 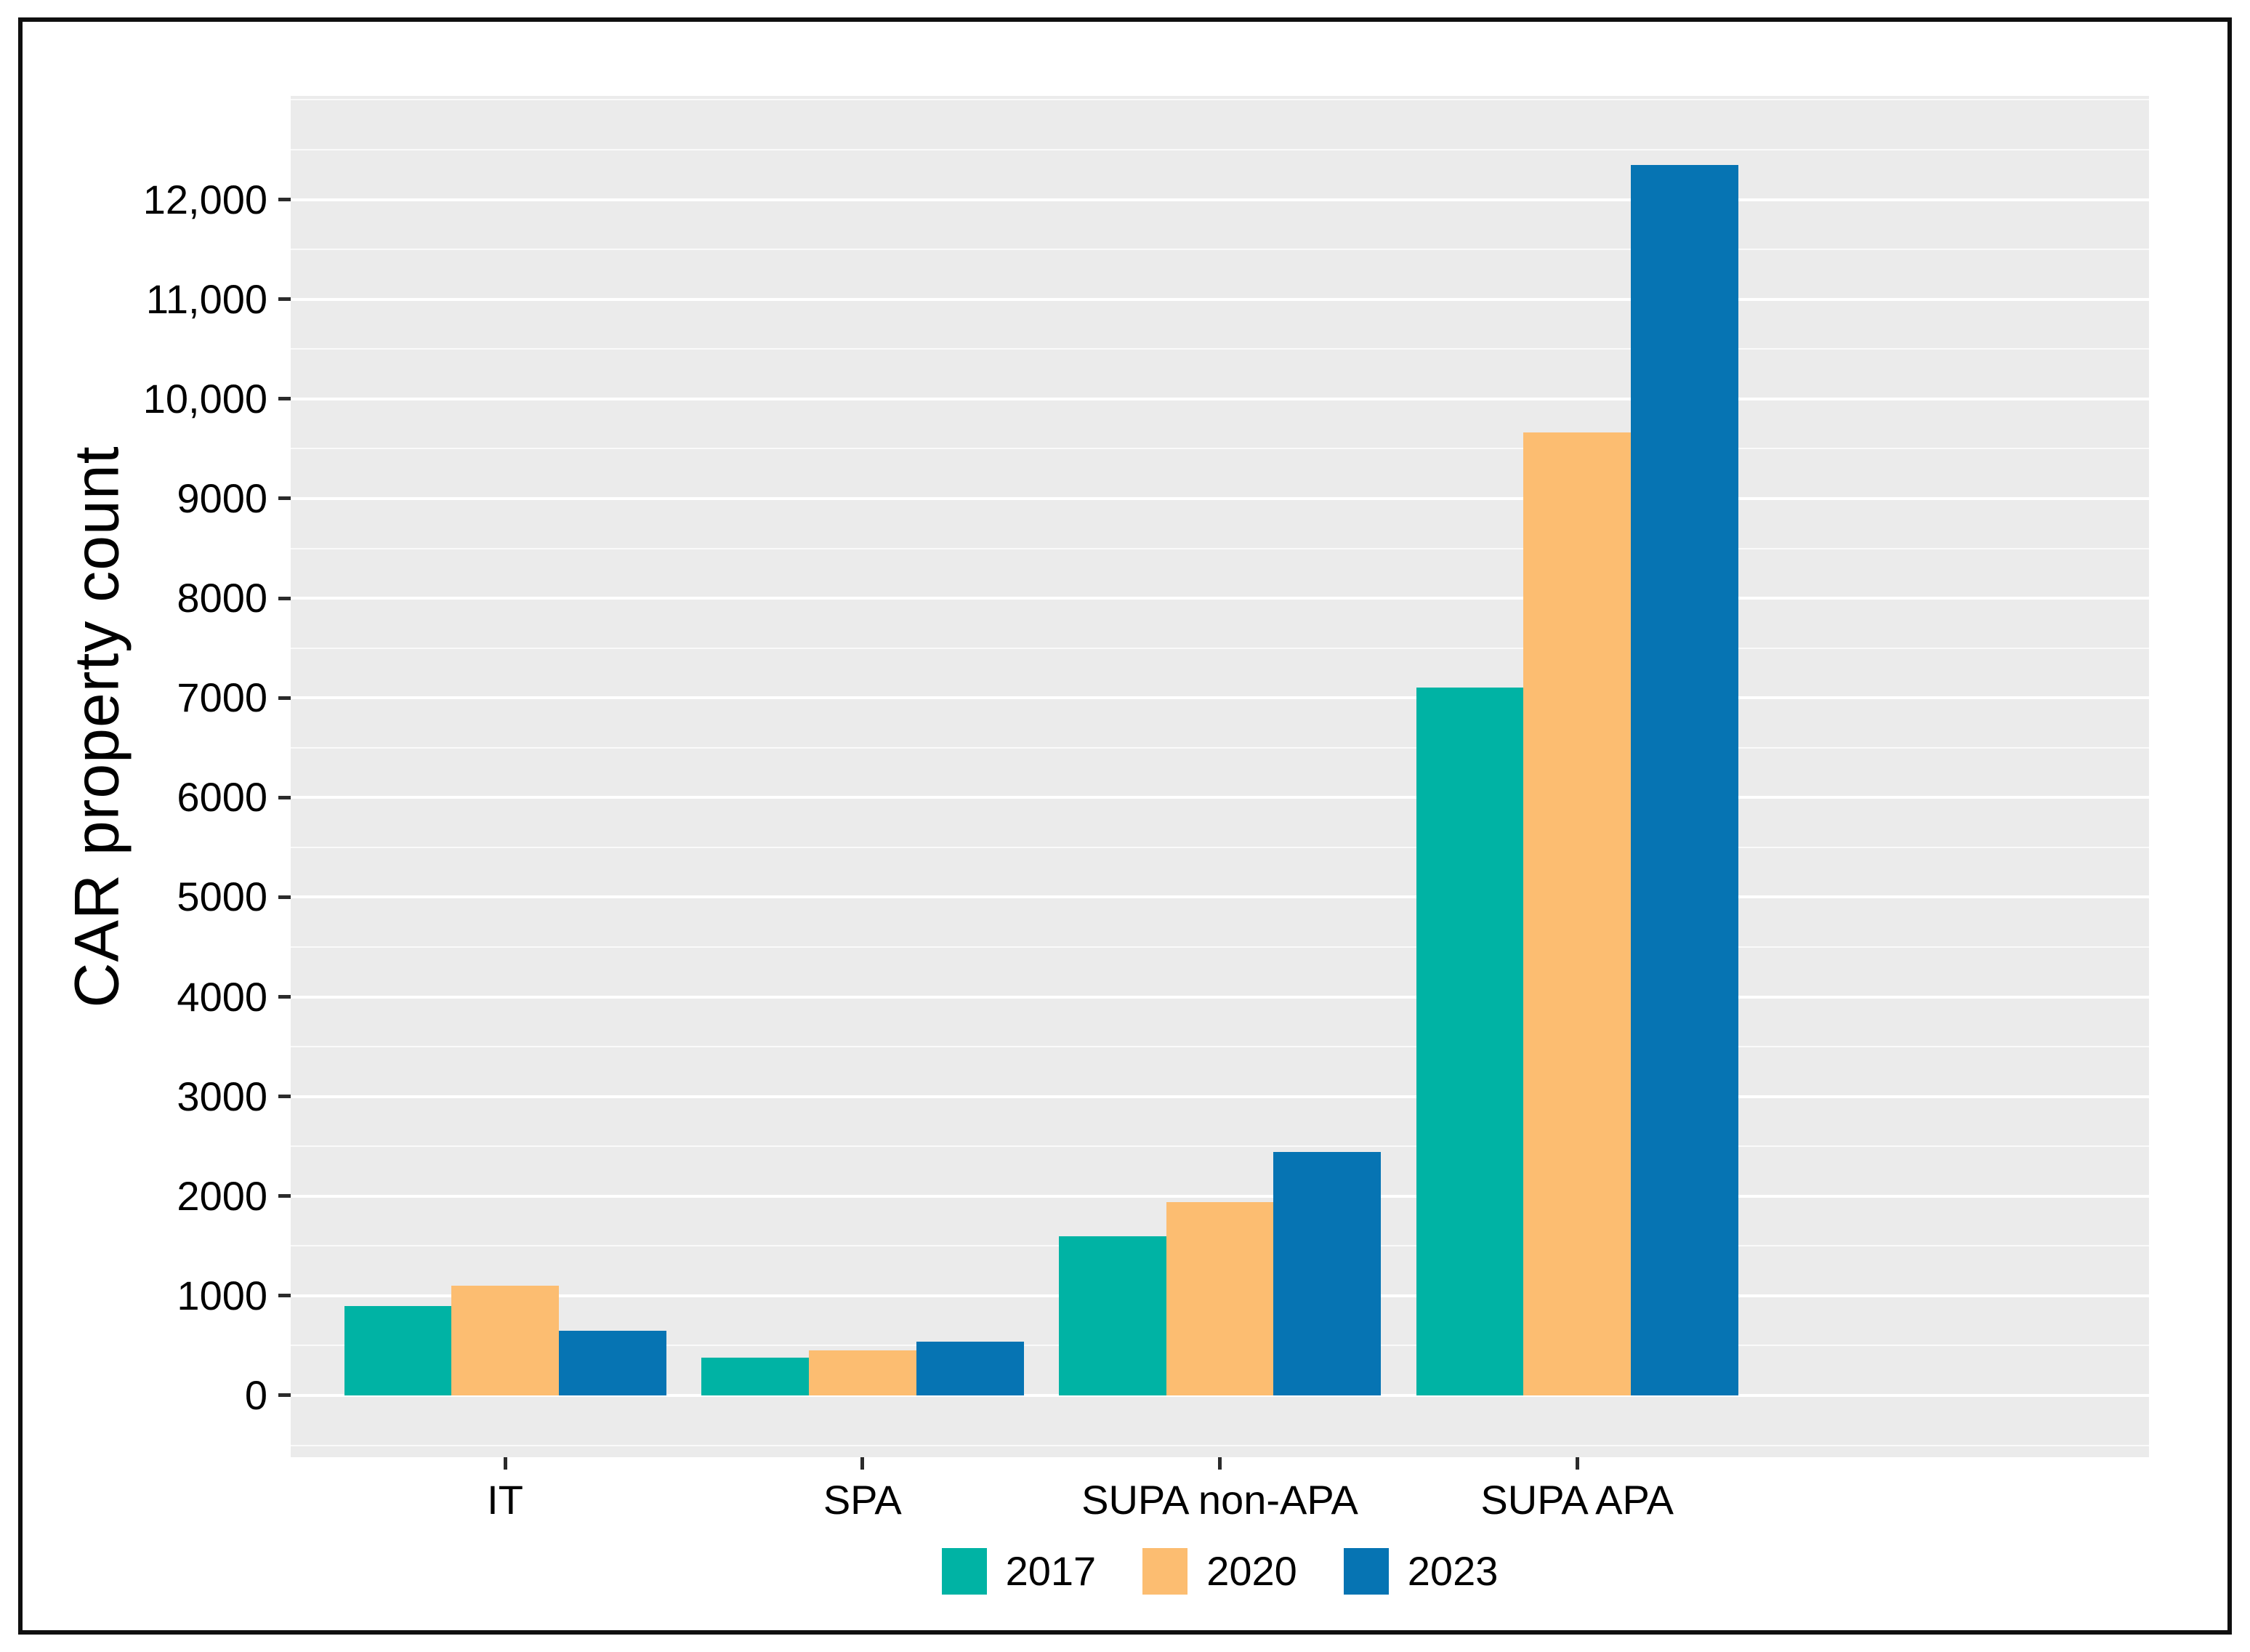 I want to click on y-tick-label: 0, so click(x=255, y=1394).